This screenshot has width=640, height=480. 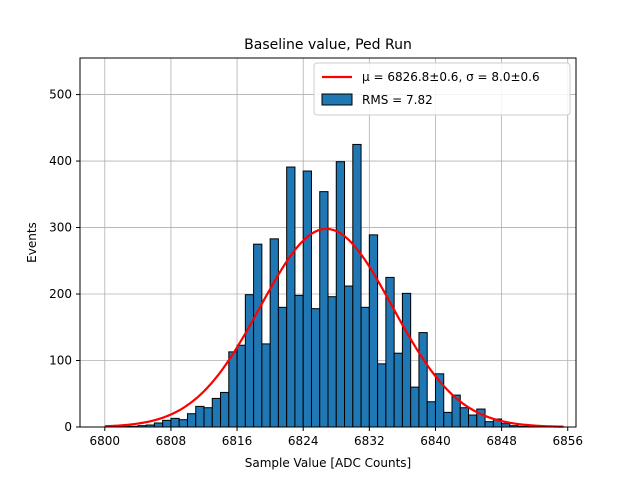 I want to click on legend-fit-label: μ = 6826.8±0.6, σ = 8.0±0.6, so click(x=451, y=77).